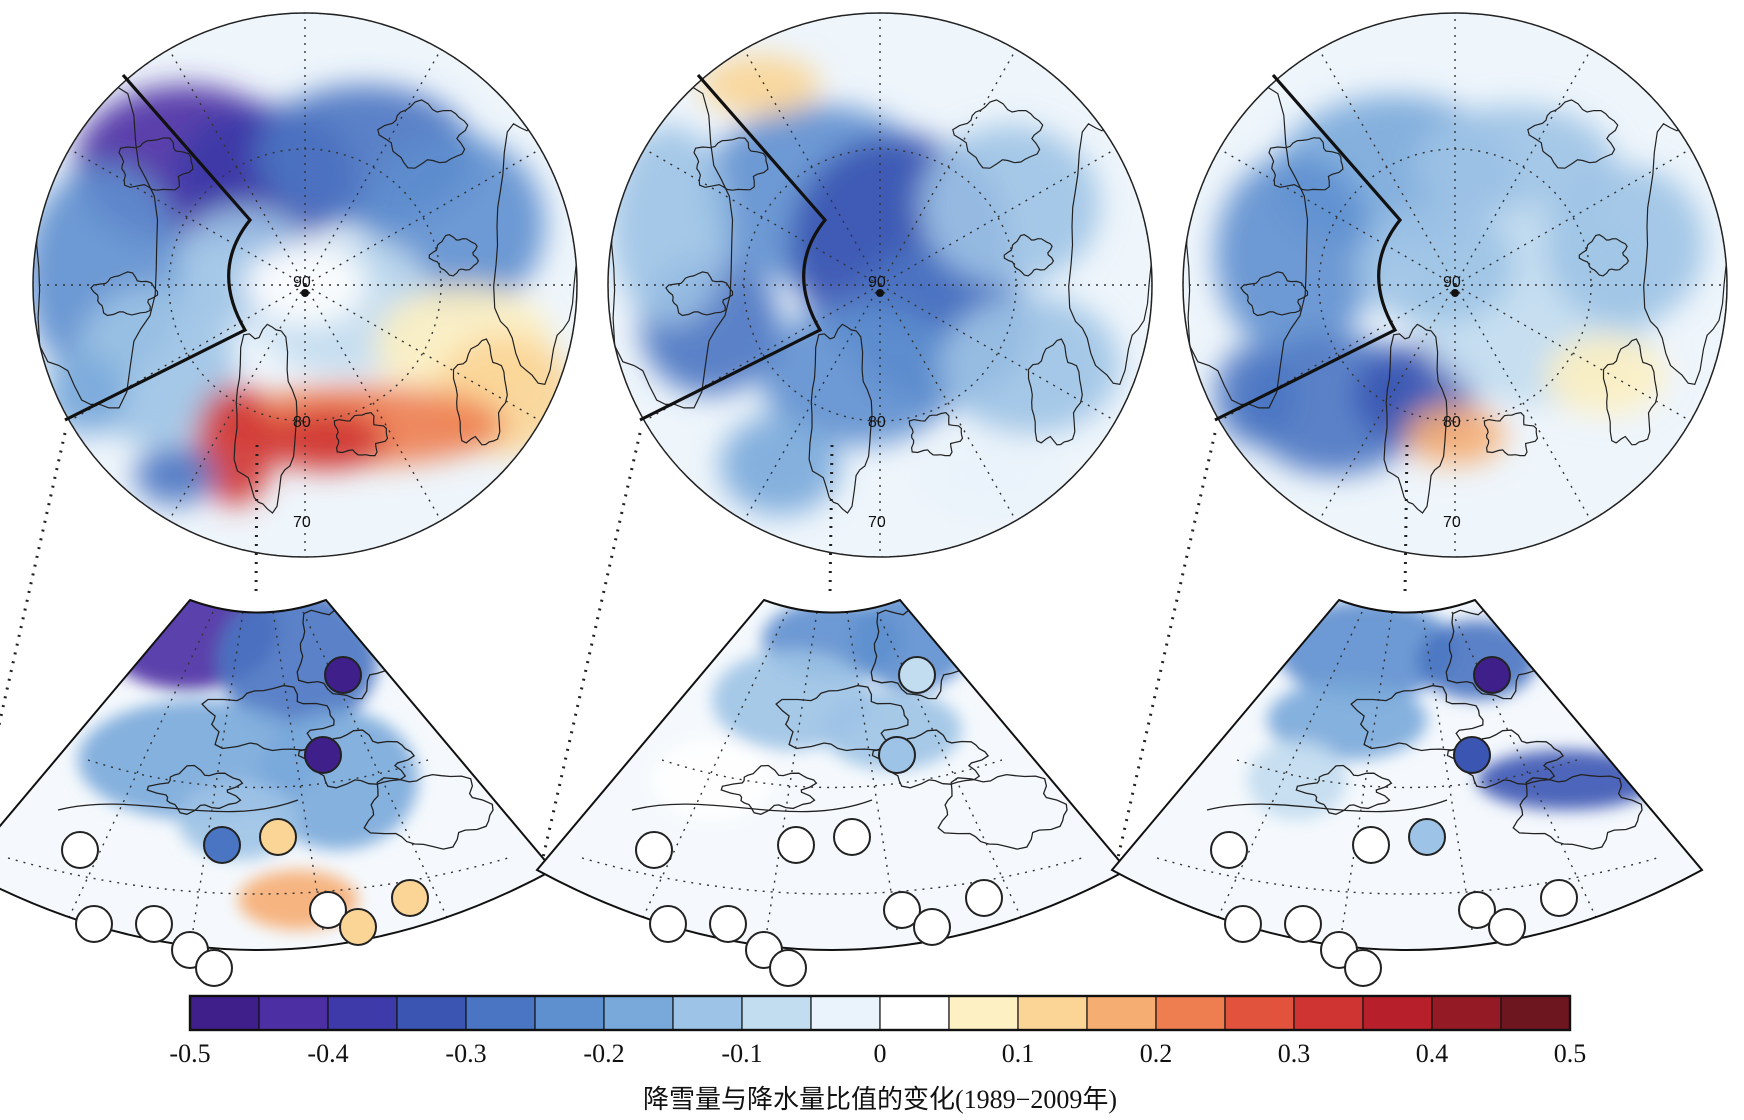  I want to click on colorbar-tick-label: 0.2, so click(1156, 1053).